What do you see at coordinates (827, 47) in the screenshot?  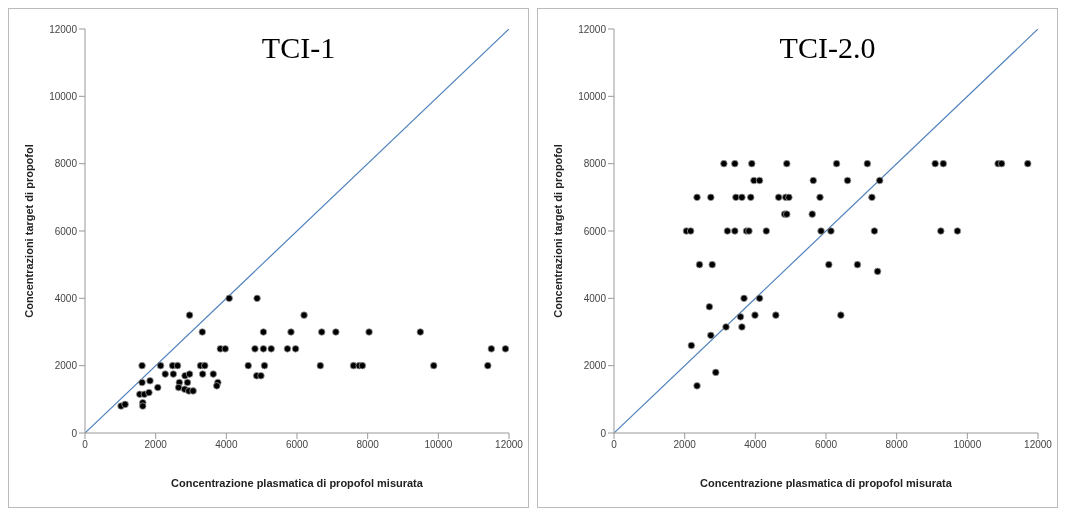 I see `chart-title: TCI-2.0` at bounding box center [827, 47].